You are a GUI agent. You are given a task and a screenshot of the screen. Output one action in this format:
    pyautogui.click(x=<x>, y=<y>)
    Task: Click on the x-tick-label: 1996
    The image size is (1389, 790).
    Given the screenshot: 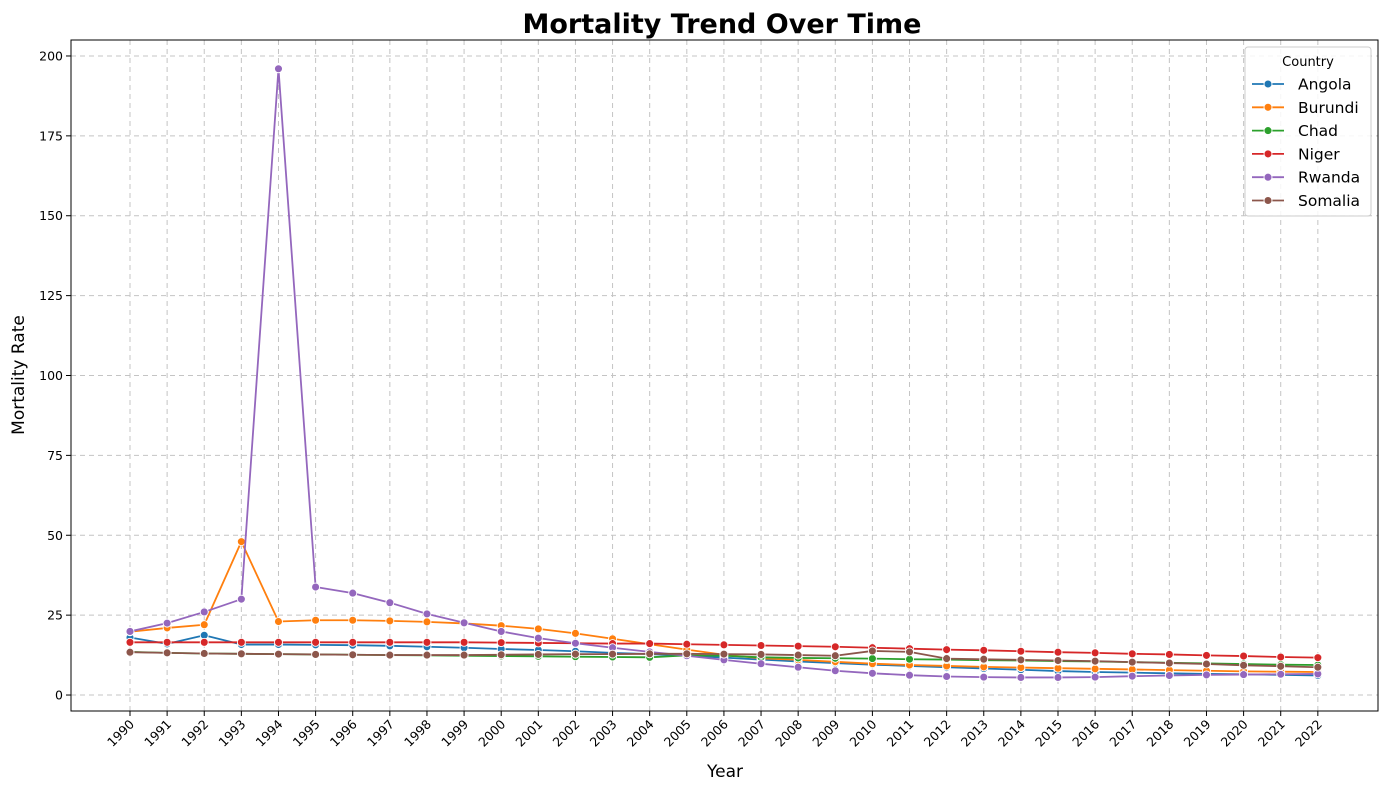 What is the action you would take?
    pyautogui.click(x=343, y=732)
    